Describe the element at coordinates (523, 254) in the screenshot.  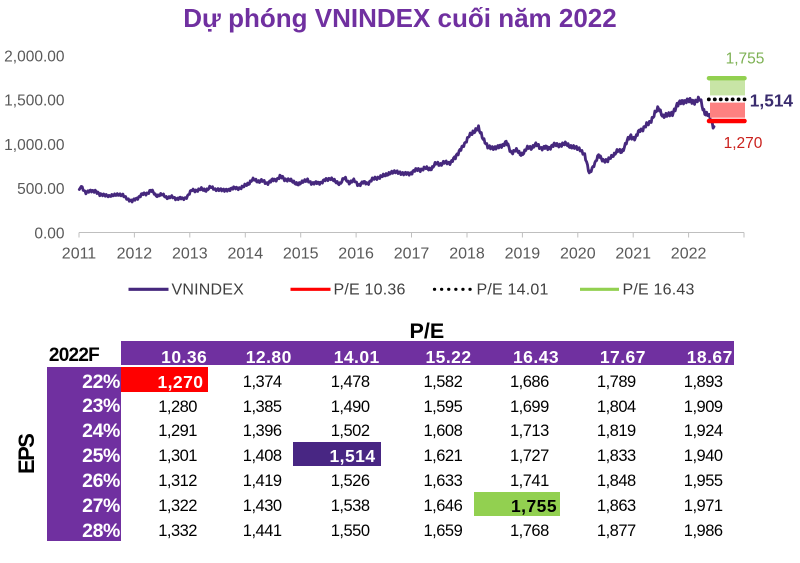
I see `svg-text: 2019` at that location.